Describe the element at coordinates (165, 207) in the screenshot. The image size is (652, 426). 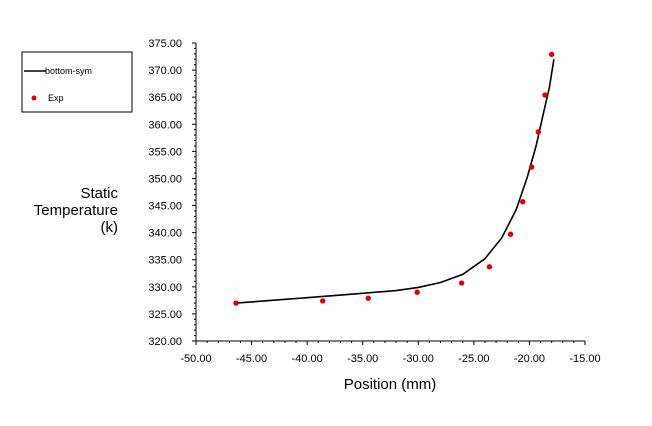
I see `y-tick-label: 345.00` at that location.